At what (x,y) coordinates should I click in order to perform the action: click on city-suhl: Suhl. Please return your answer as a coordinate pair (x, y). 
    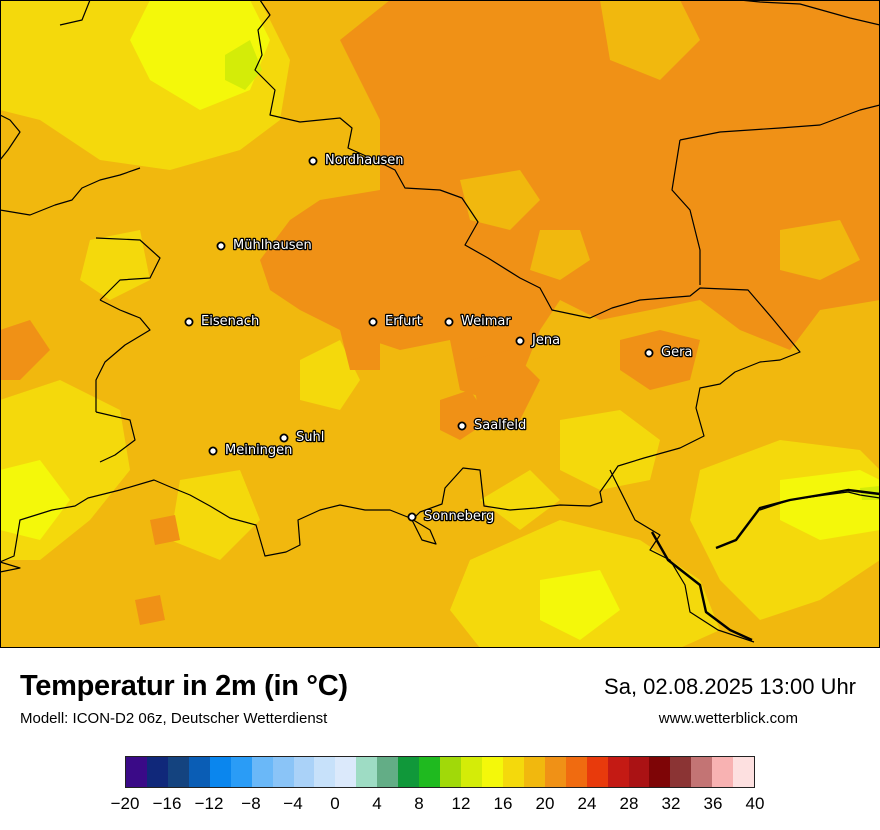
    Looking at the image, I should click on (302, 437).